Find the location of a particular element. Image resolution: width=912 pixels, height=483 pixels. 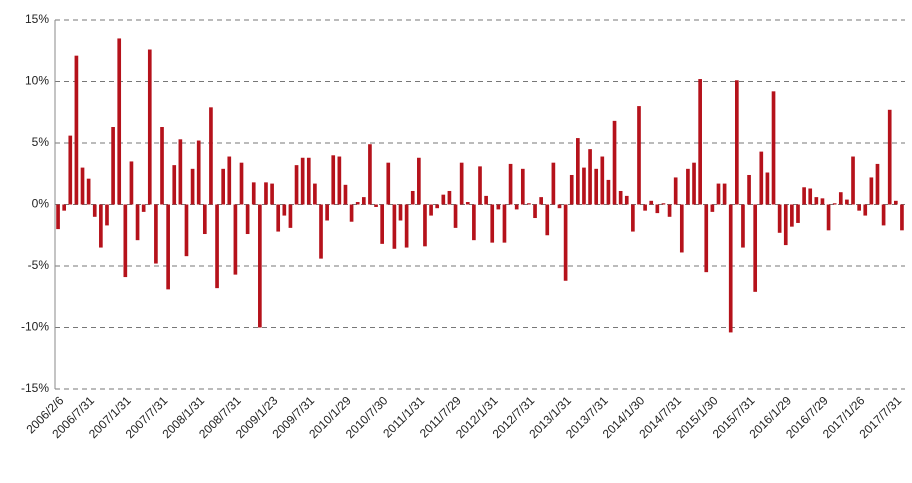

y-tick-label: 0% is located at coordinates (41, 204).